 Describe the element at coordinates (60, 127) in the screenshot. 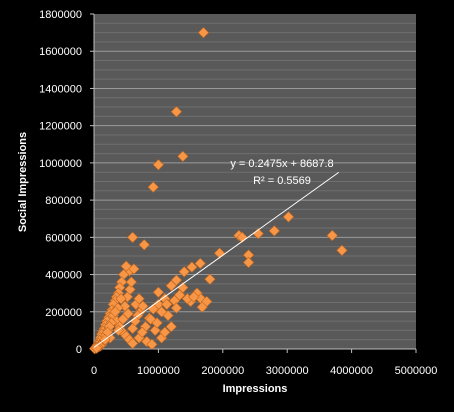

I see `y-tick-label: 1200000` at that location.